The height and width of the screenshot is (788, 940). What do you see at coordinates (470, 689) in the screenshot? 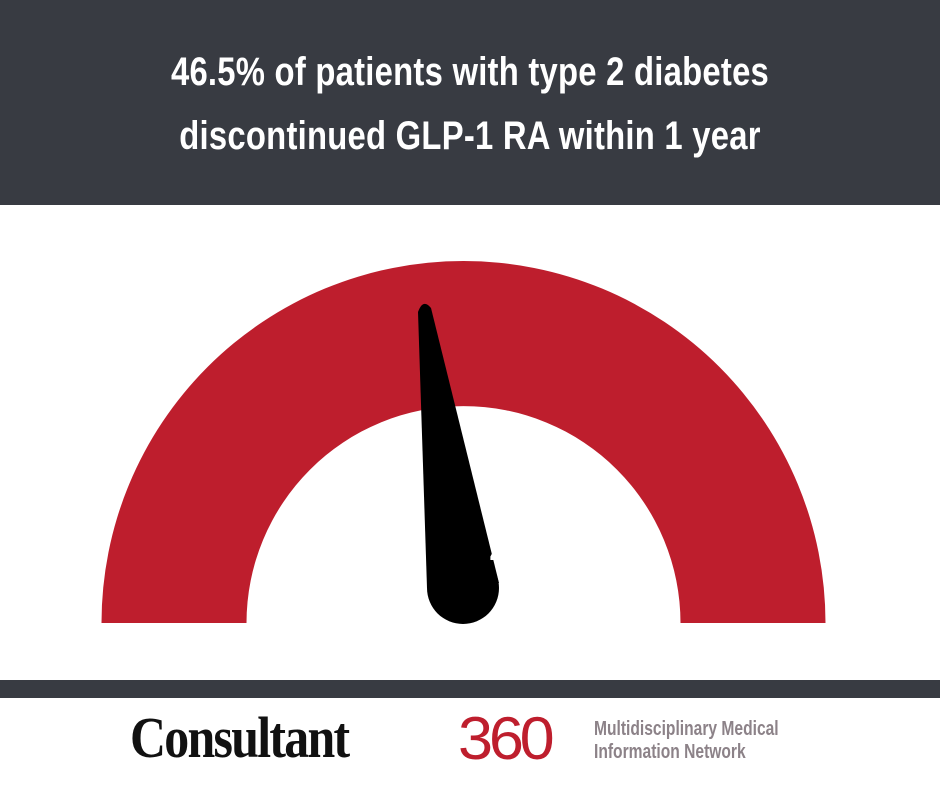
I see `footer-divider` at bounding box center [470, 689].